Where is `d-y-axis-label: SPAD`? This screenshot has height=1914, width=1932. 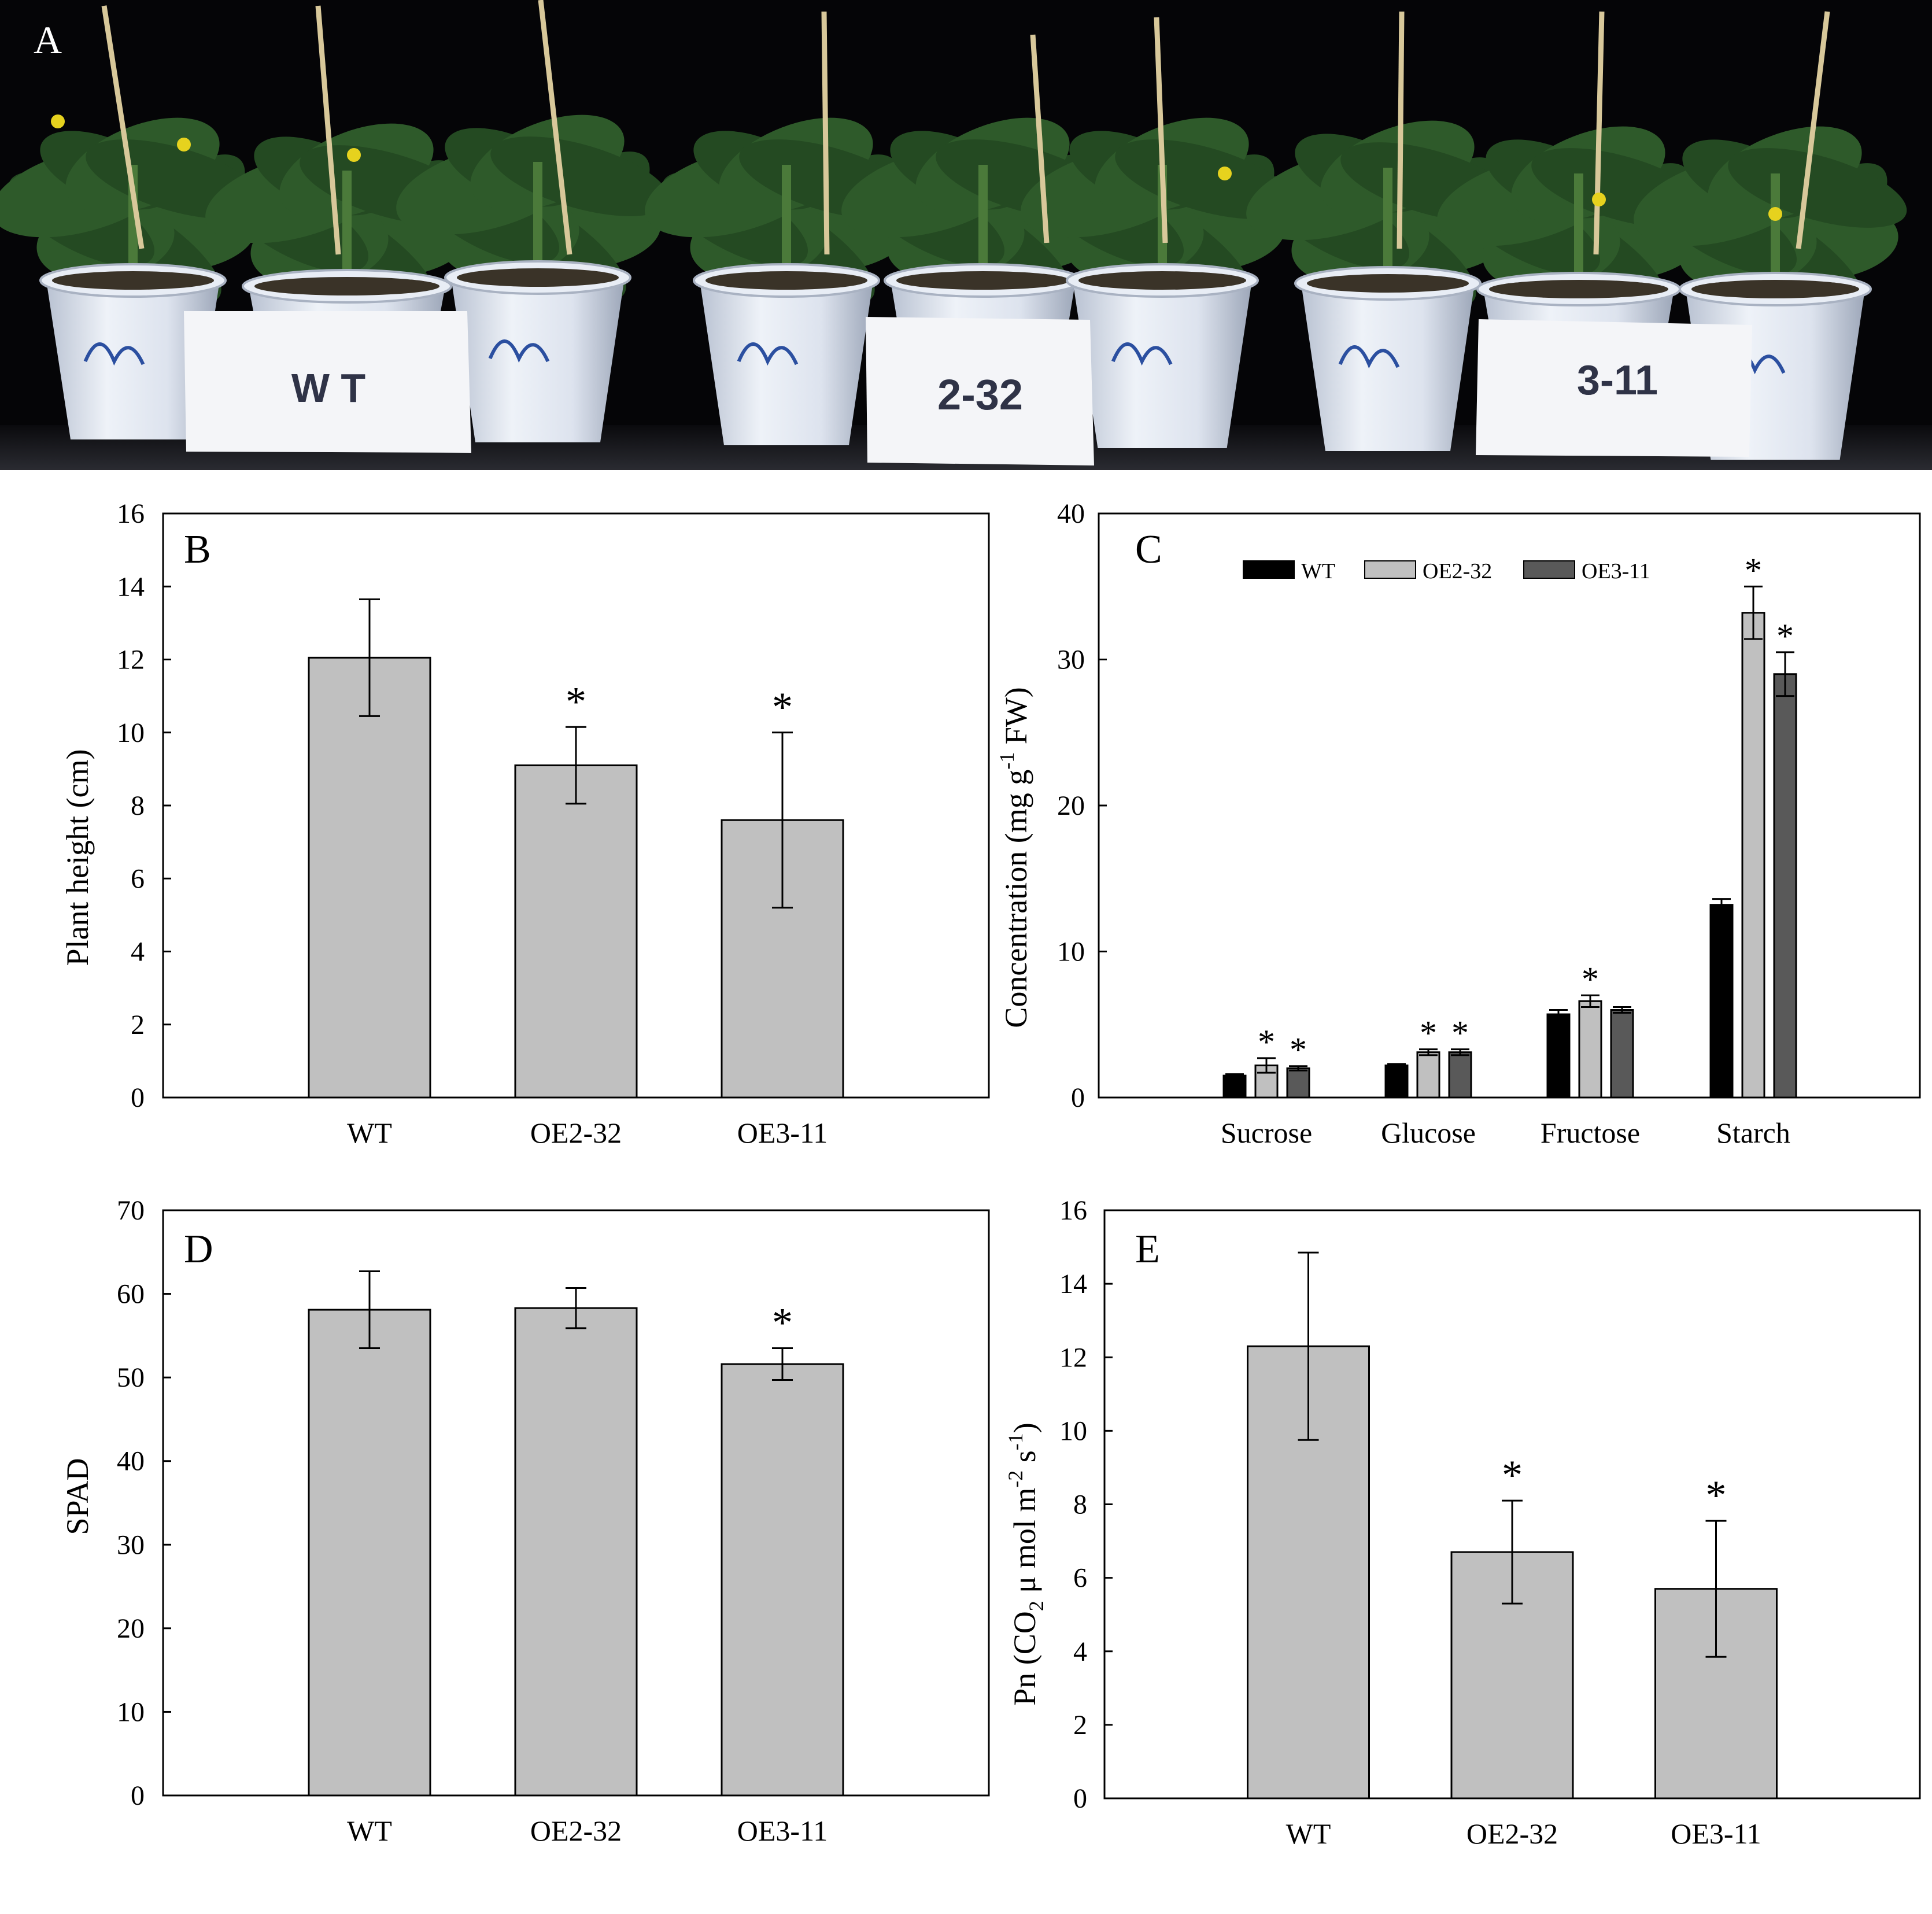 d-y-axis-label: SPAD is located at coordinates (77, 1496).